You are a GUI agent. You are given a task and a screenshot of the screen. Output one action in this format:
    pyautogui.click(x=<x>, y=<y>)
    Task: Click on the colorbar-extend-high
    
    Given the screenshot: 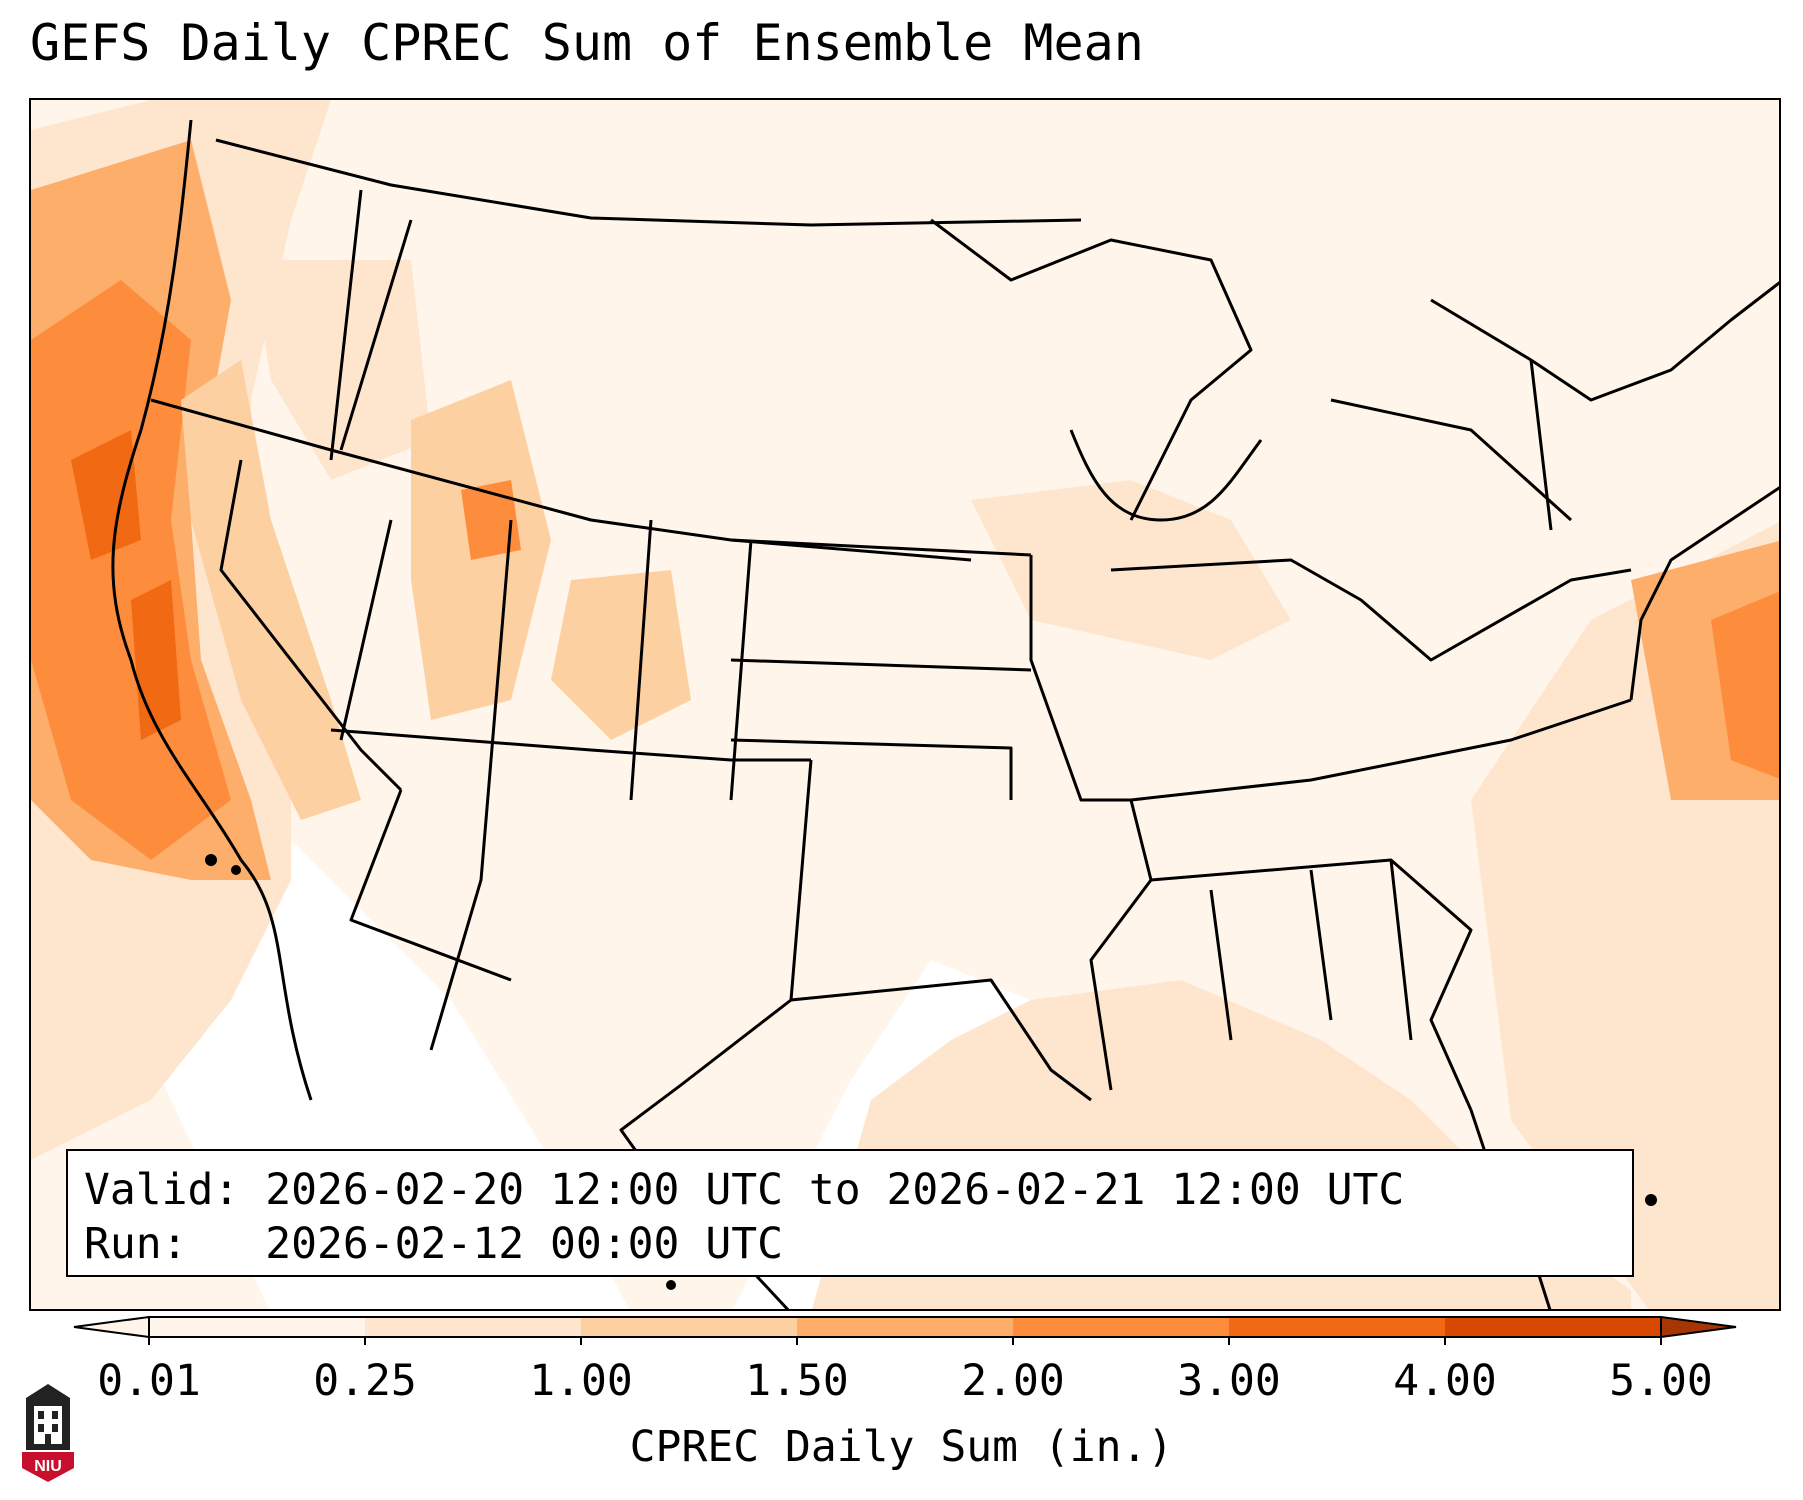 What is the action you would take?
    pyautogui.click(x=1698, y=1327)
    